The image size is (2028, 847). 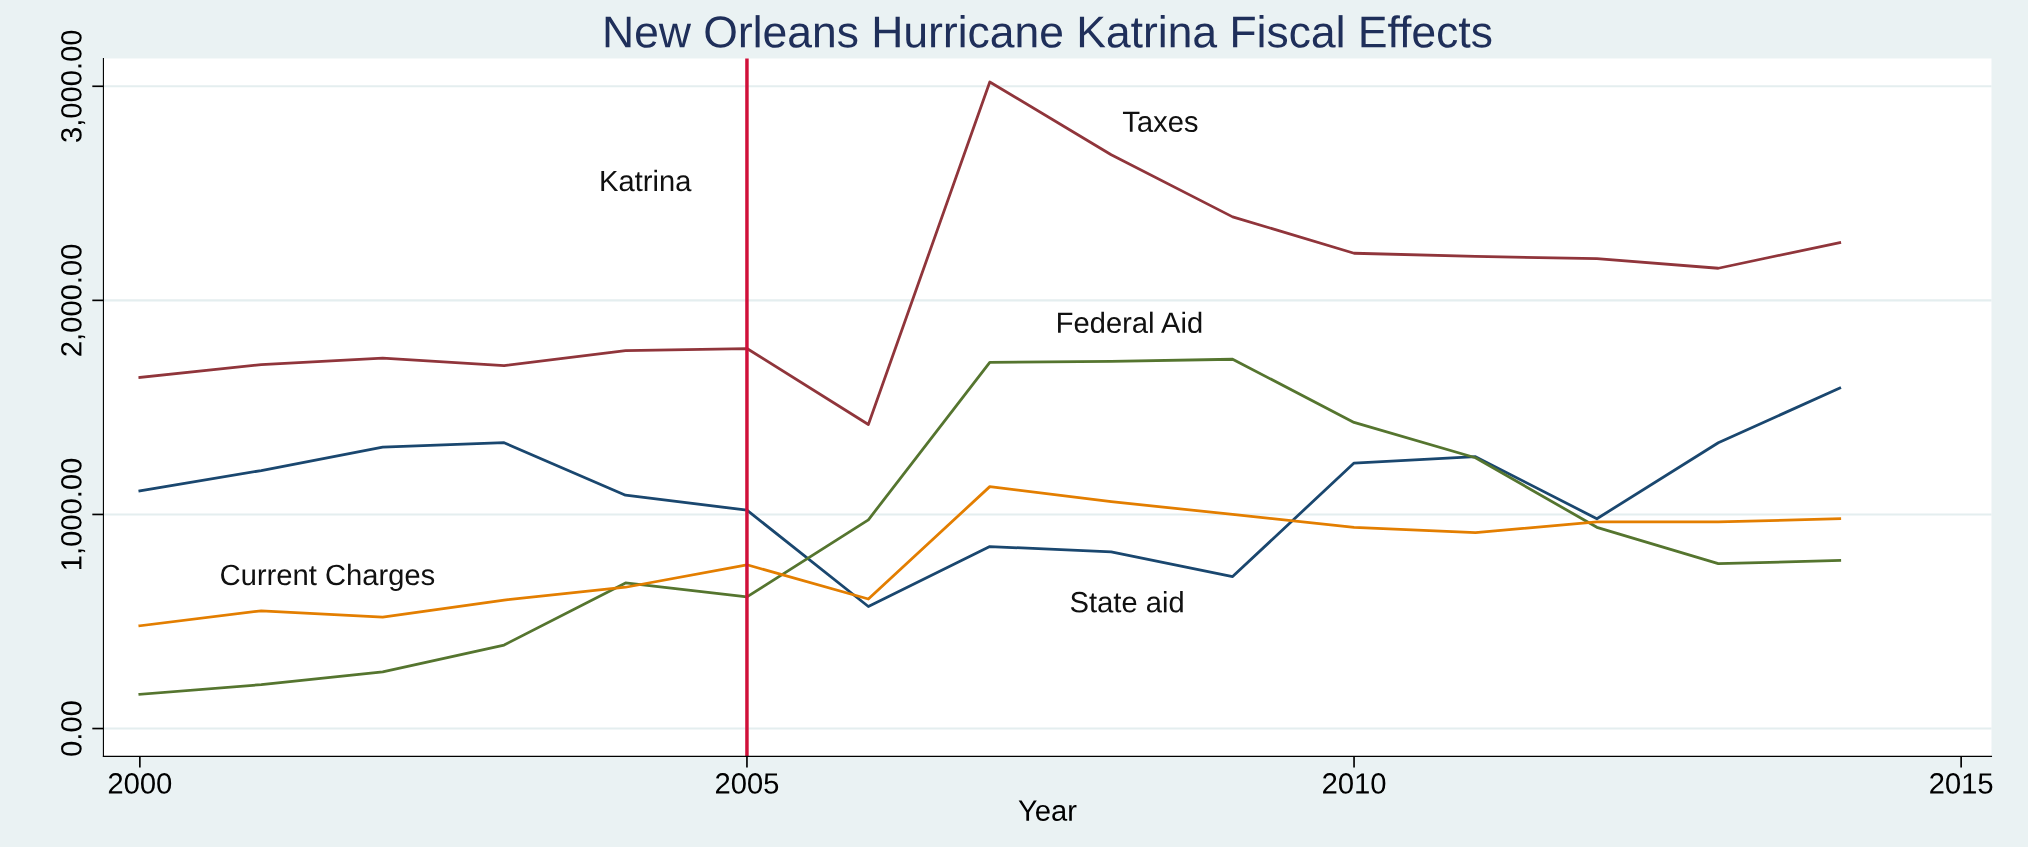 I want to click on series-label: Current Charges, so click(x=328, y=577).